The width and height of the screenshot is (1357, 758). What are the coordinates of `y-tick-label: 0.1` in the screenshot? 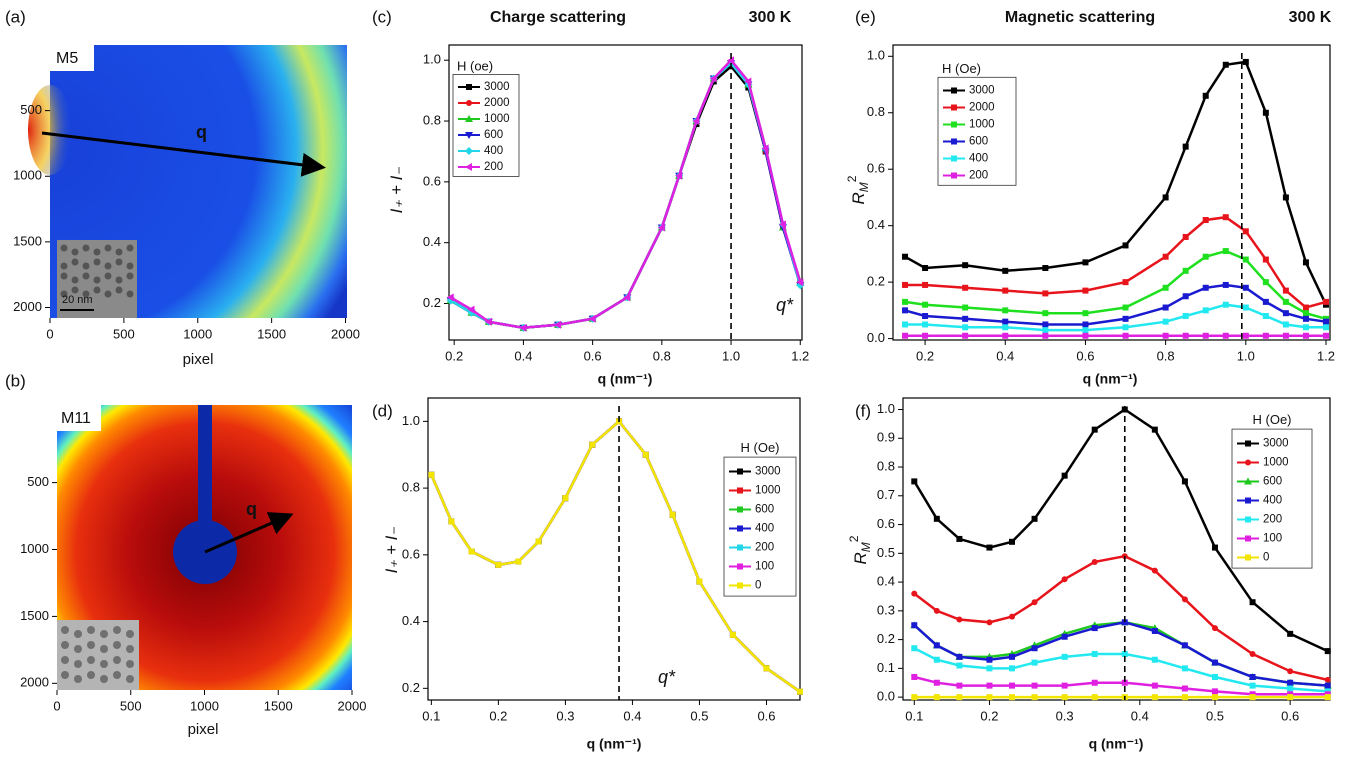 It's located at (886, 667).